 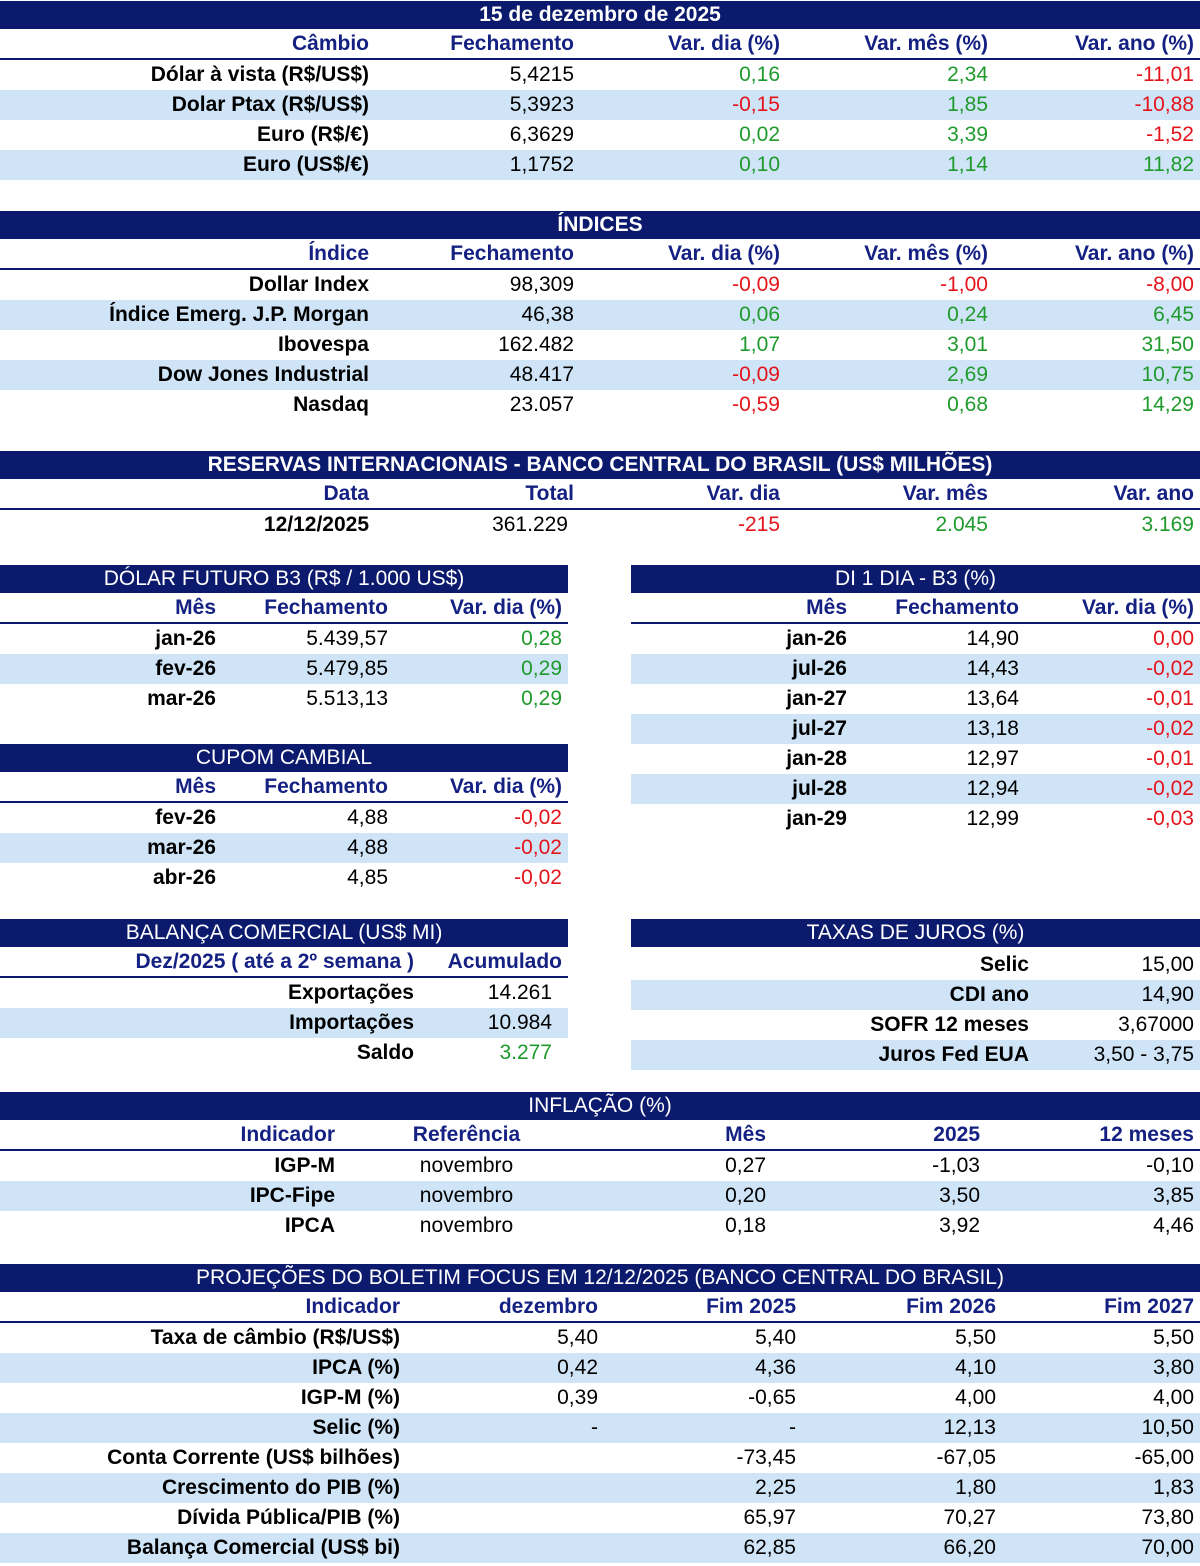 What do you see at coordinates (967, 134) in the screenshot?
I see `var-mes-cell: 3,39` at bounding box center [967, 134].